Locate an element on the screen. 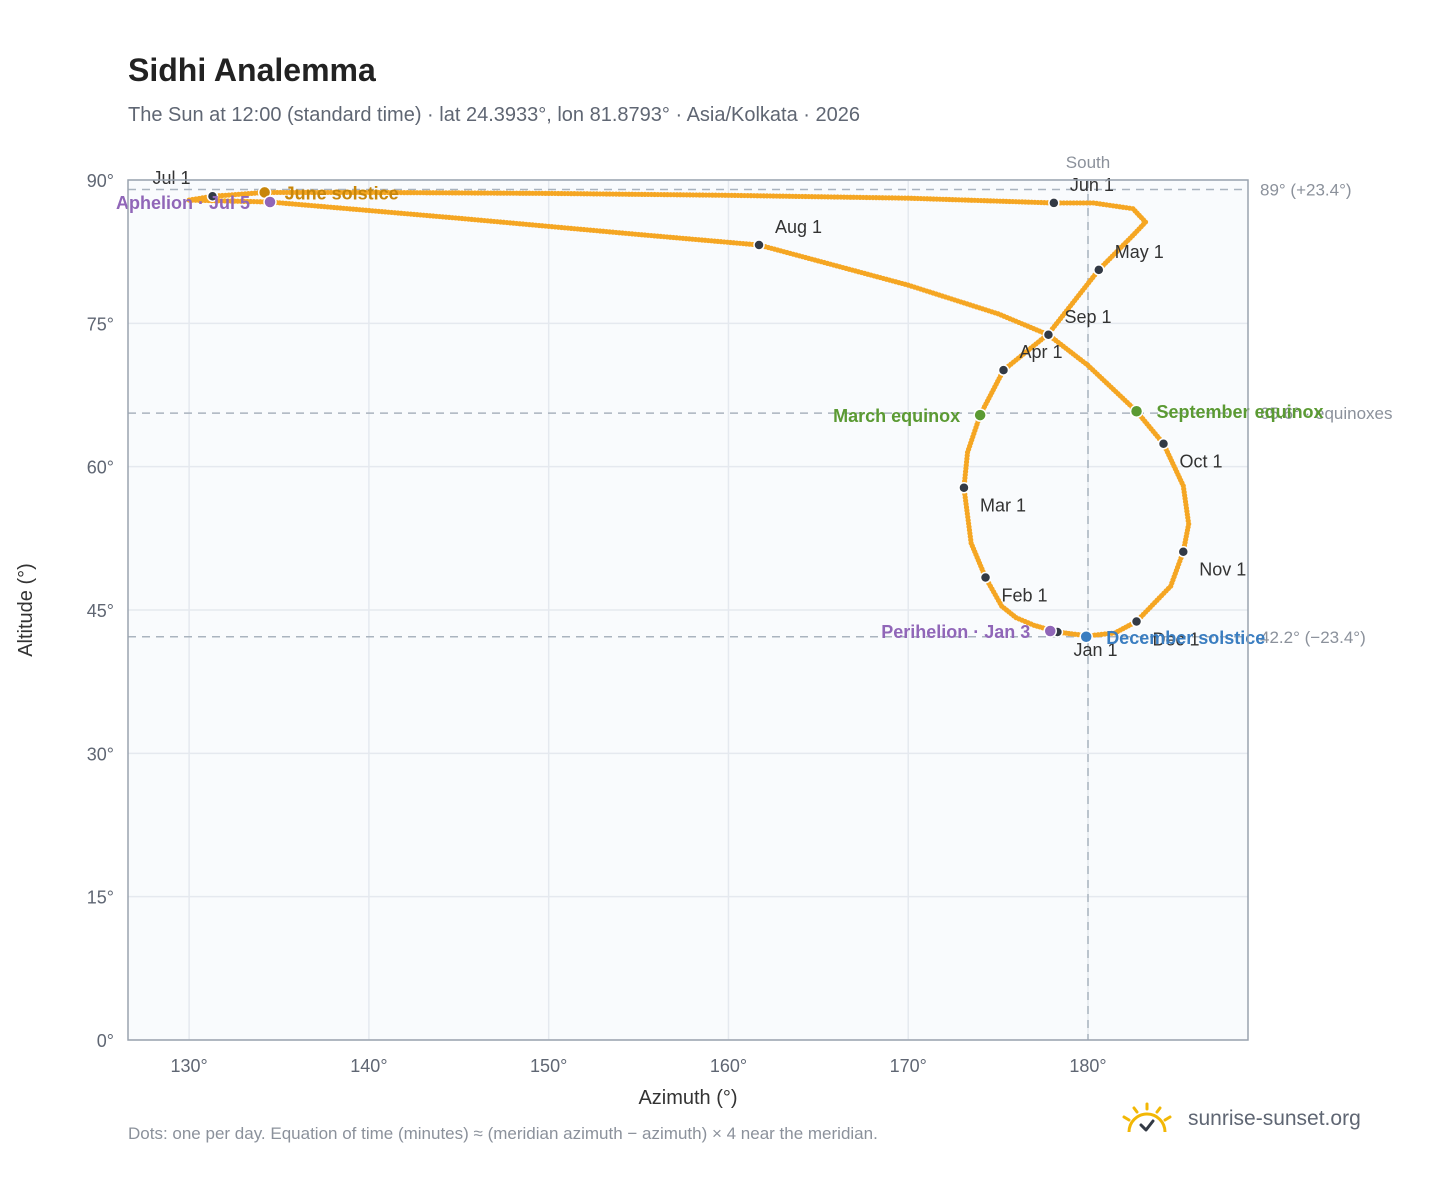 Image resolution: width=1448 pixels, height=1188 pixels. x-tick-label: 130° is located at coordinates (189, 1066).